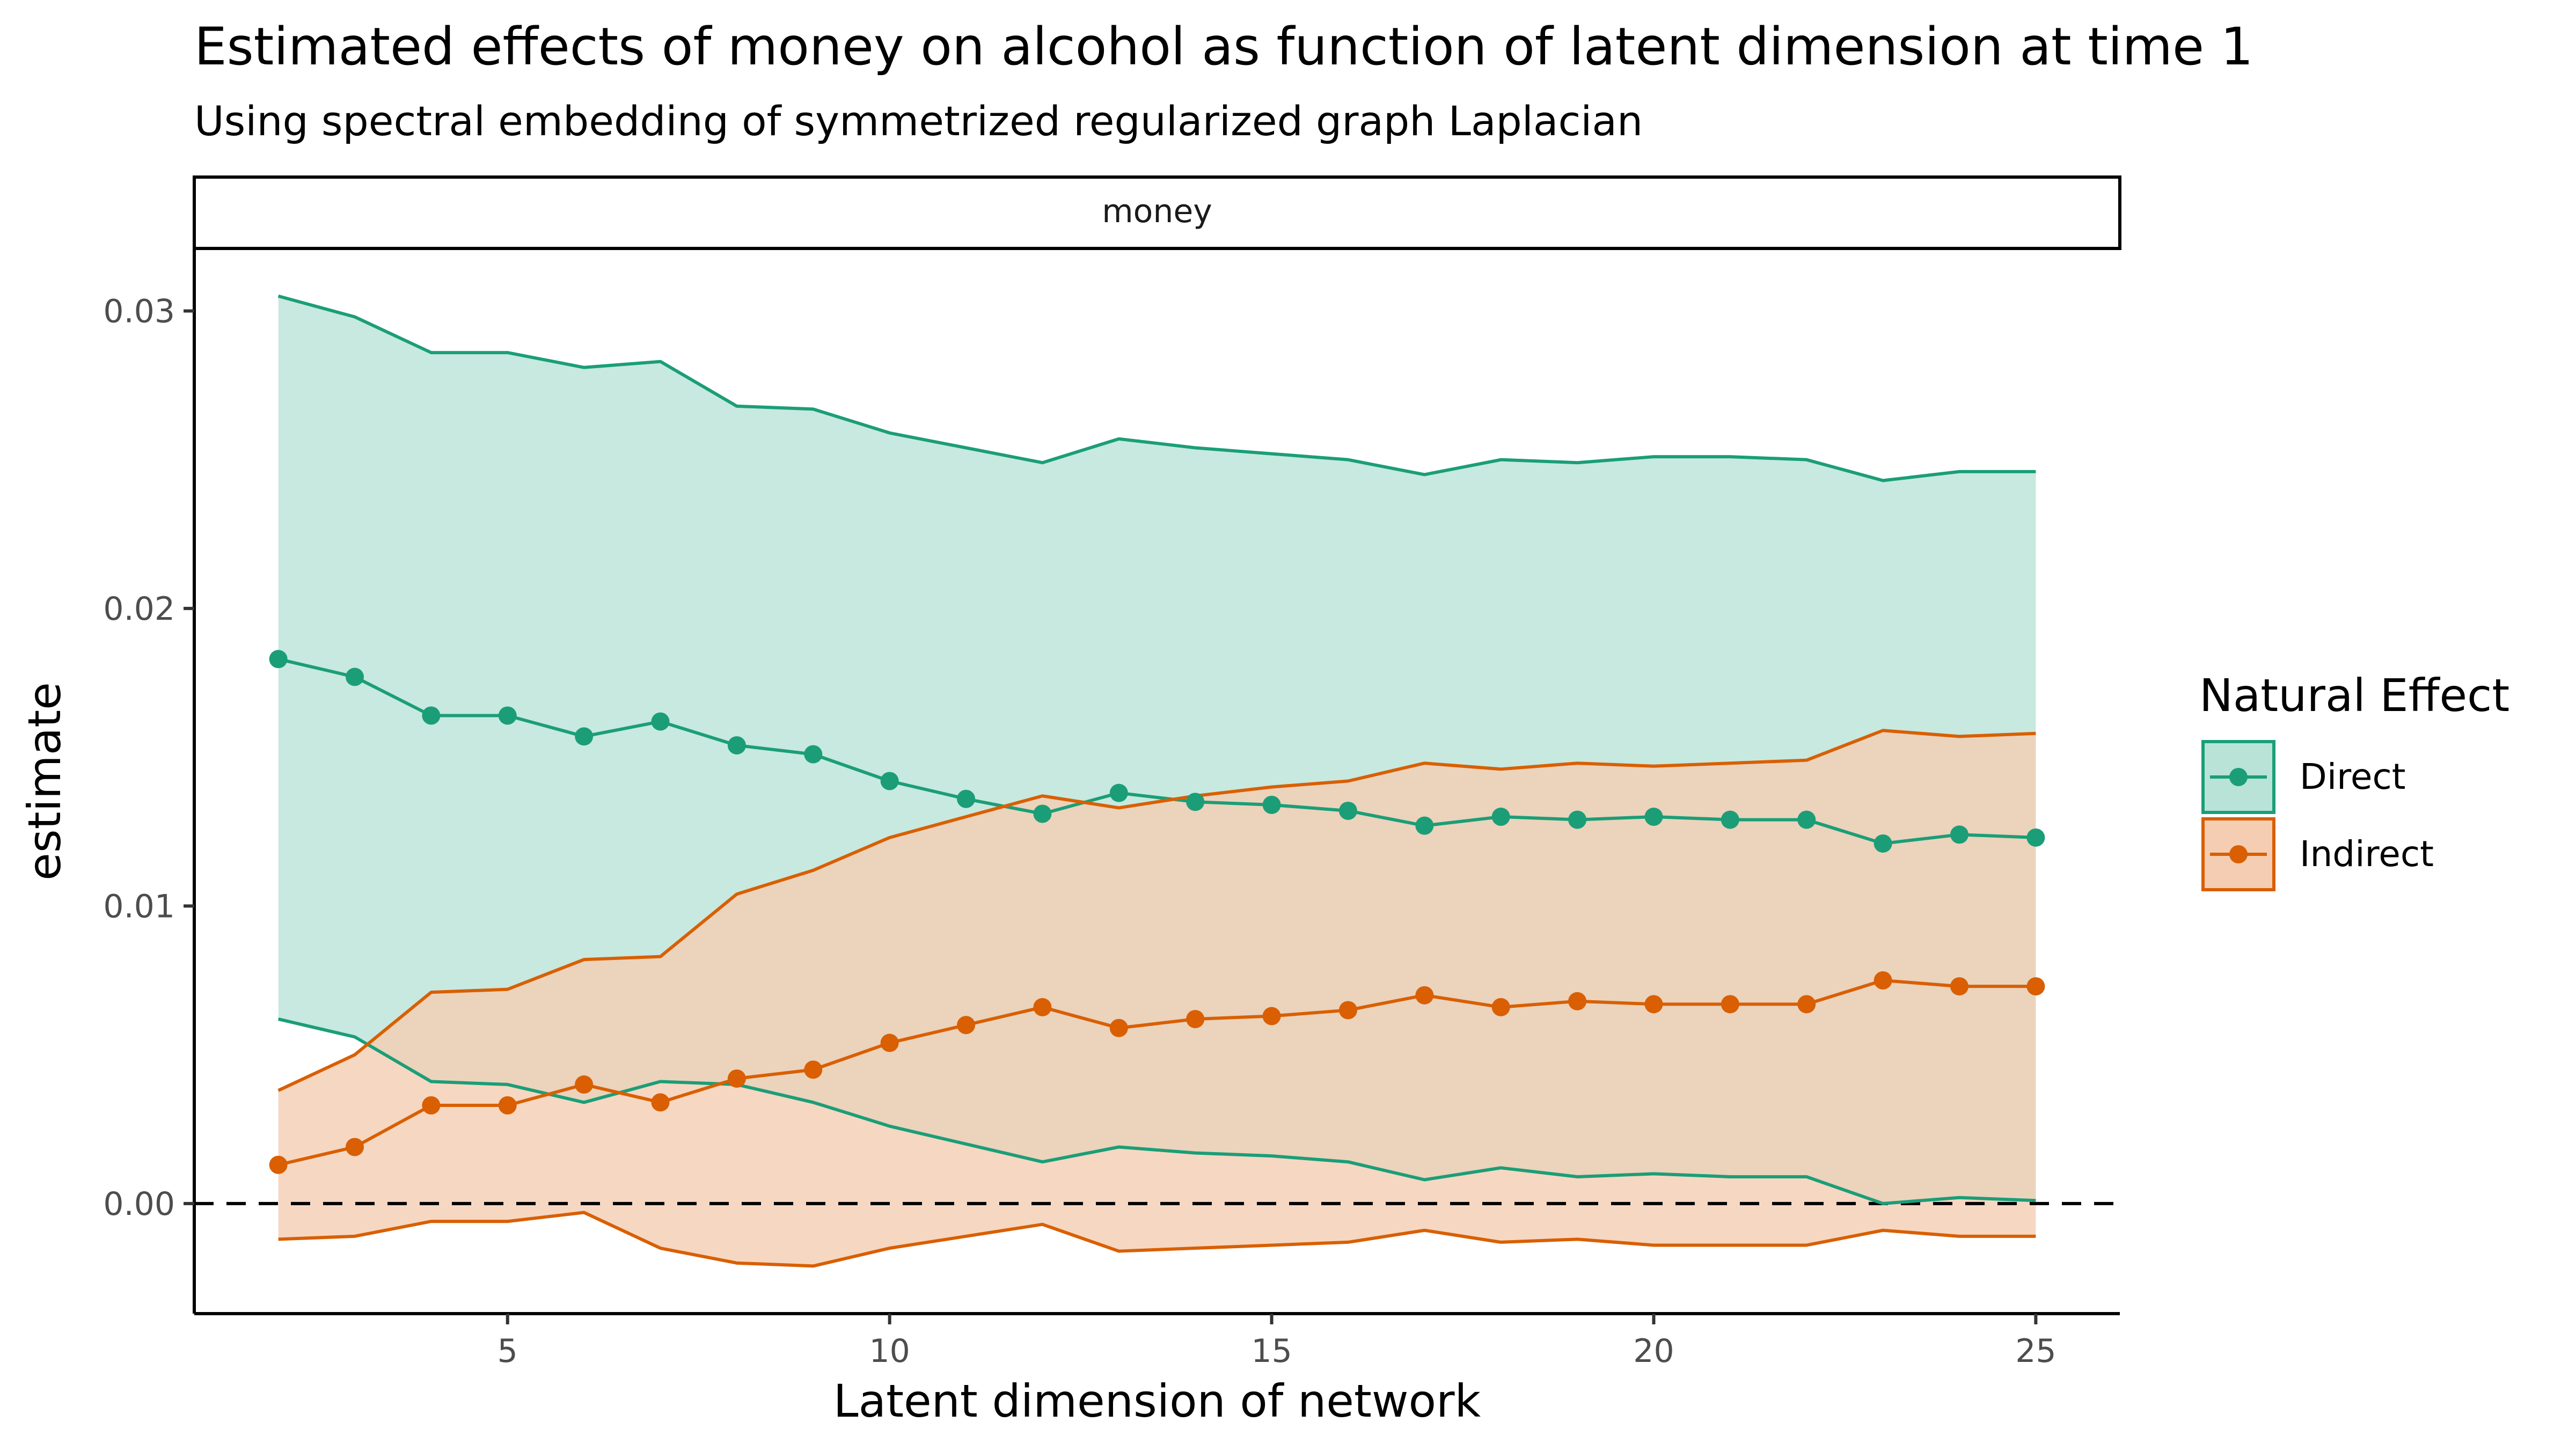 The width and height of the screenshot is (2576, 1451). I want to click on y-tick-label: 0.03, so click(139, 311).